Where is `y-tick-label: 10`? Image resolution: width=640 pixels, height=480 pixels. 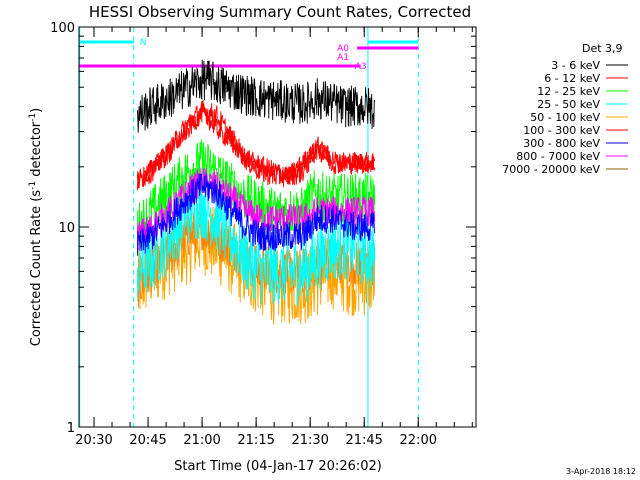 y-tick-label: 10 is located at coordinates (66, 228).